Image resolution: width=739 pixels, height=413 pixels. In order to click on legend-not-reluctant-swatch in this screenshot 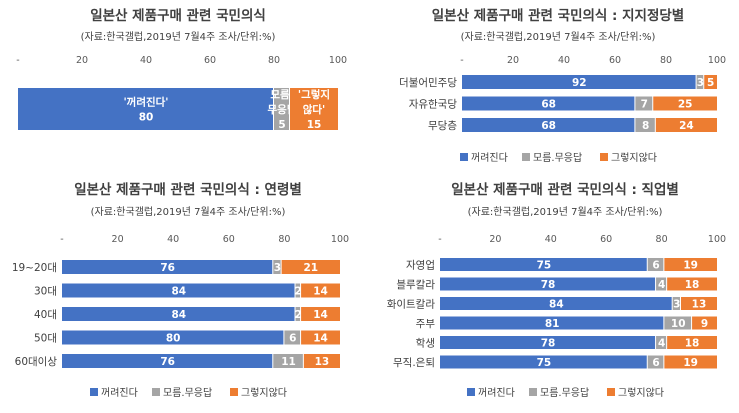, I will do `click(604, 157)`.